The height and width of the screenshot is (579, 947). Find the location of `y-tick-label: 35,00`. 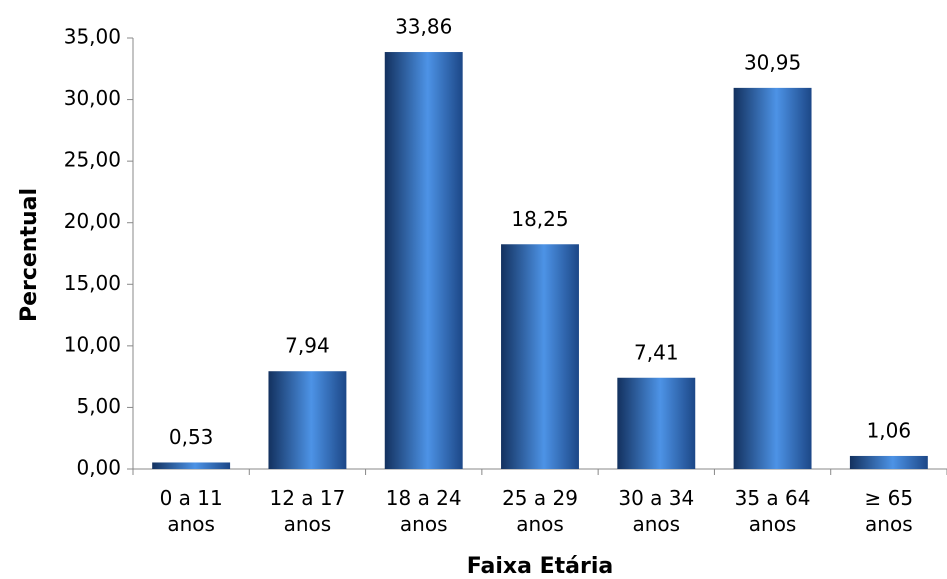

y-tick-label: 35,00 is located at coordinates (92, 37).